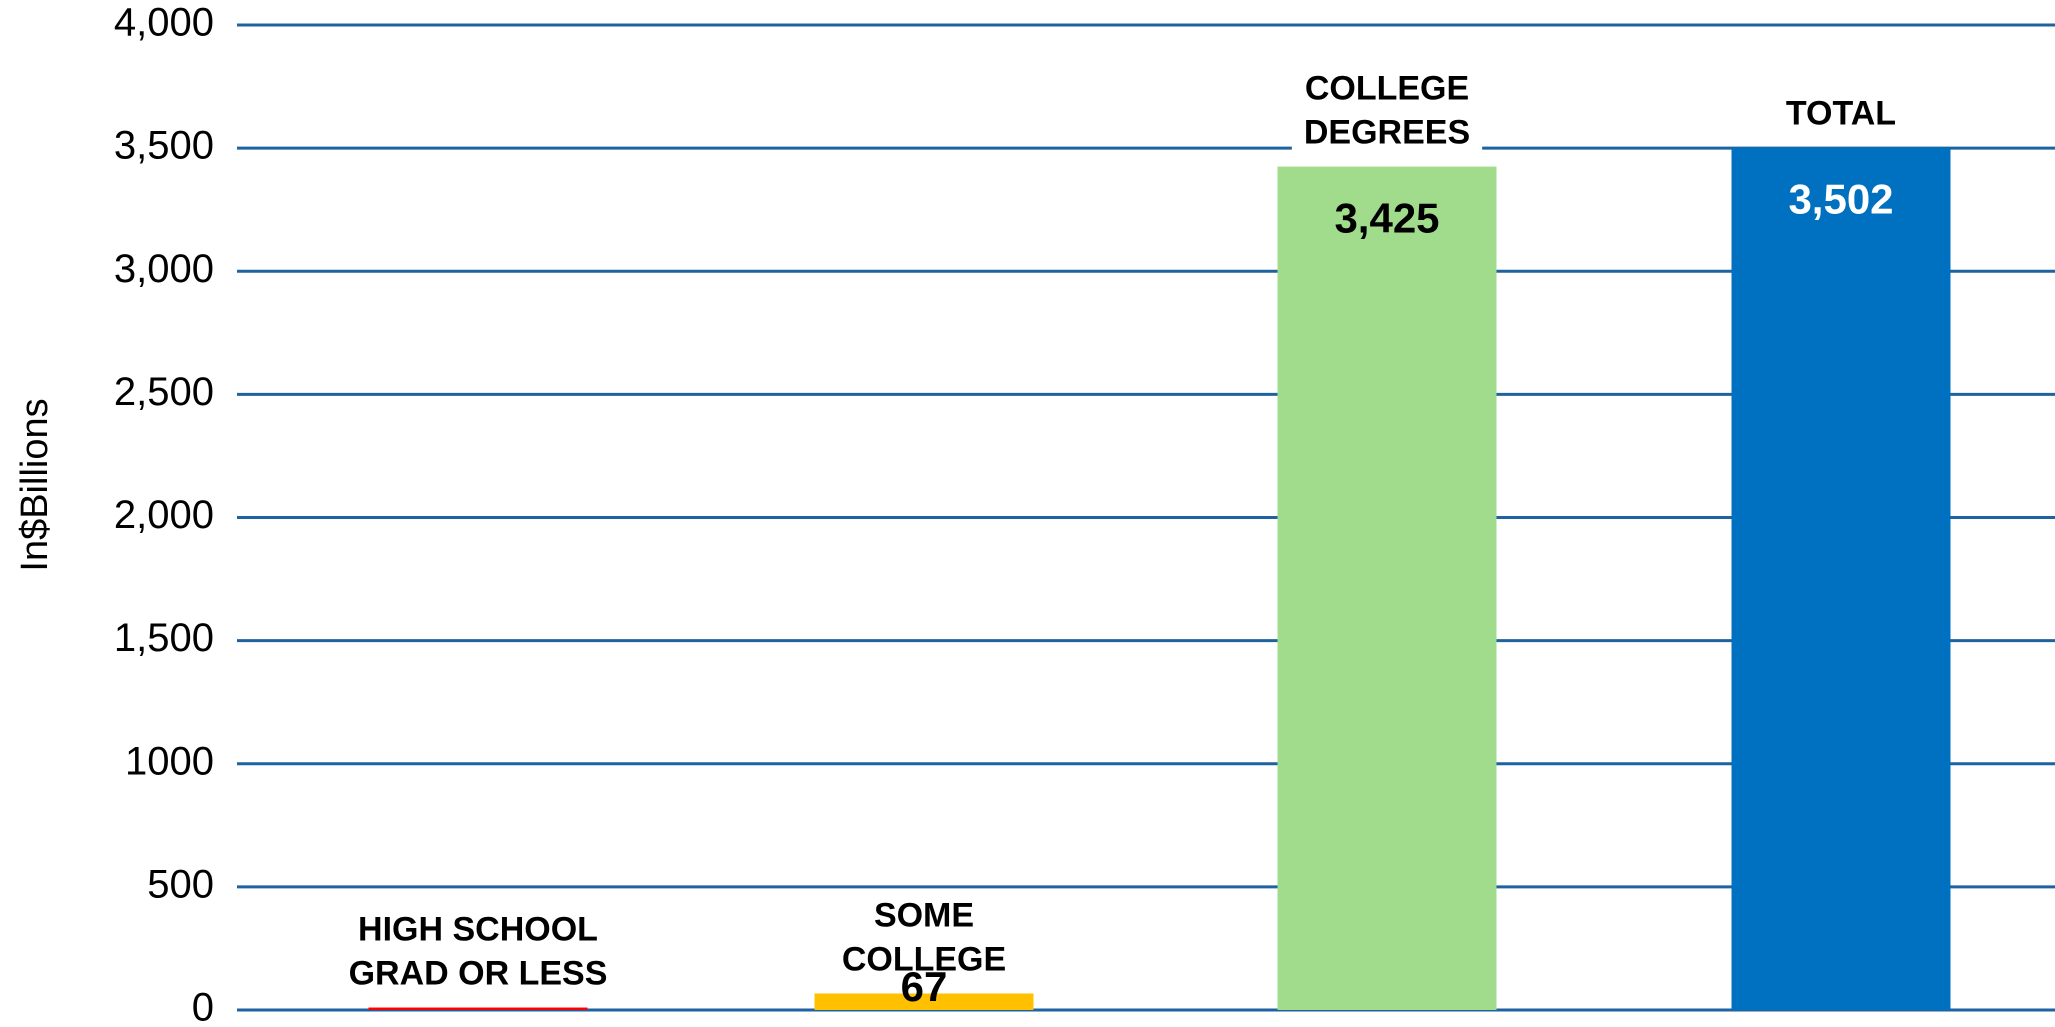 This screenshot has width=2055, height=1027. Describe the element at coordinates (1386, 218) in the screenshot. I see `value-label: 3,425` at that location.